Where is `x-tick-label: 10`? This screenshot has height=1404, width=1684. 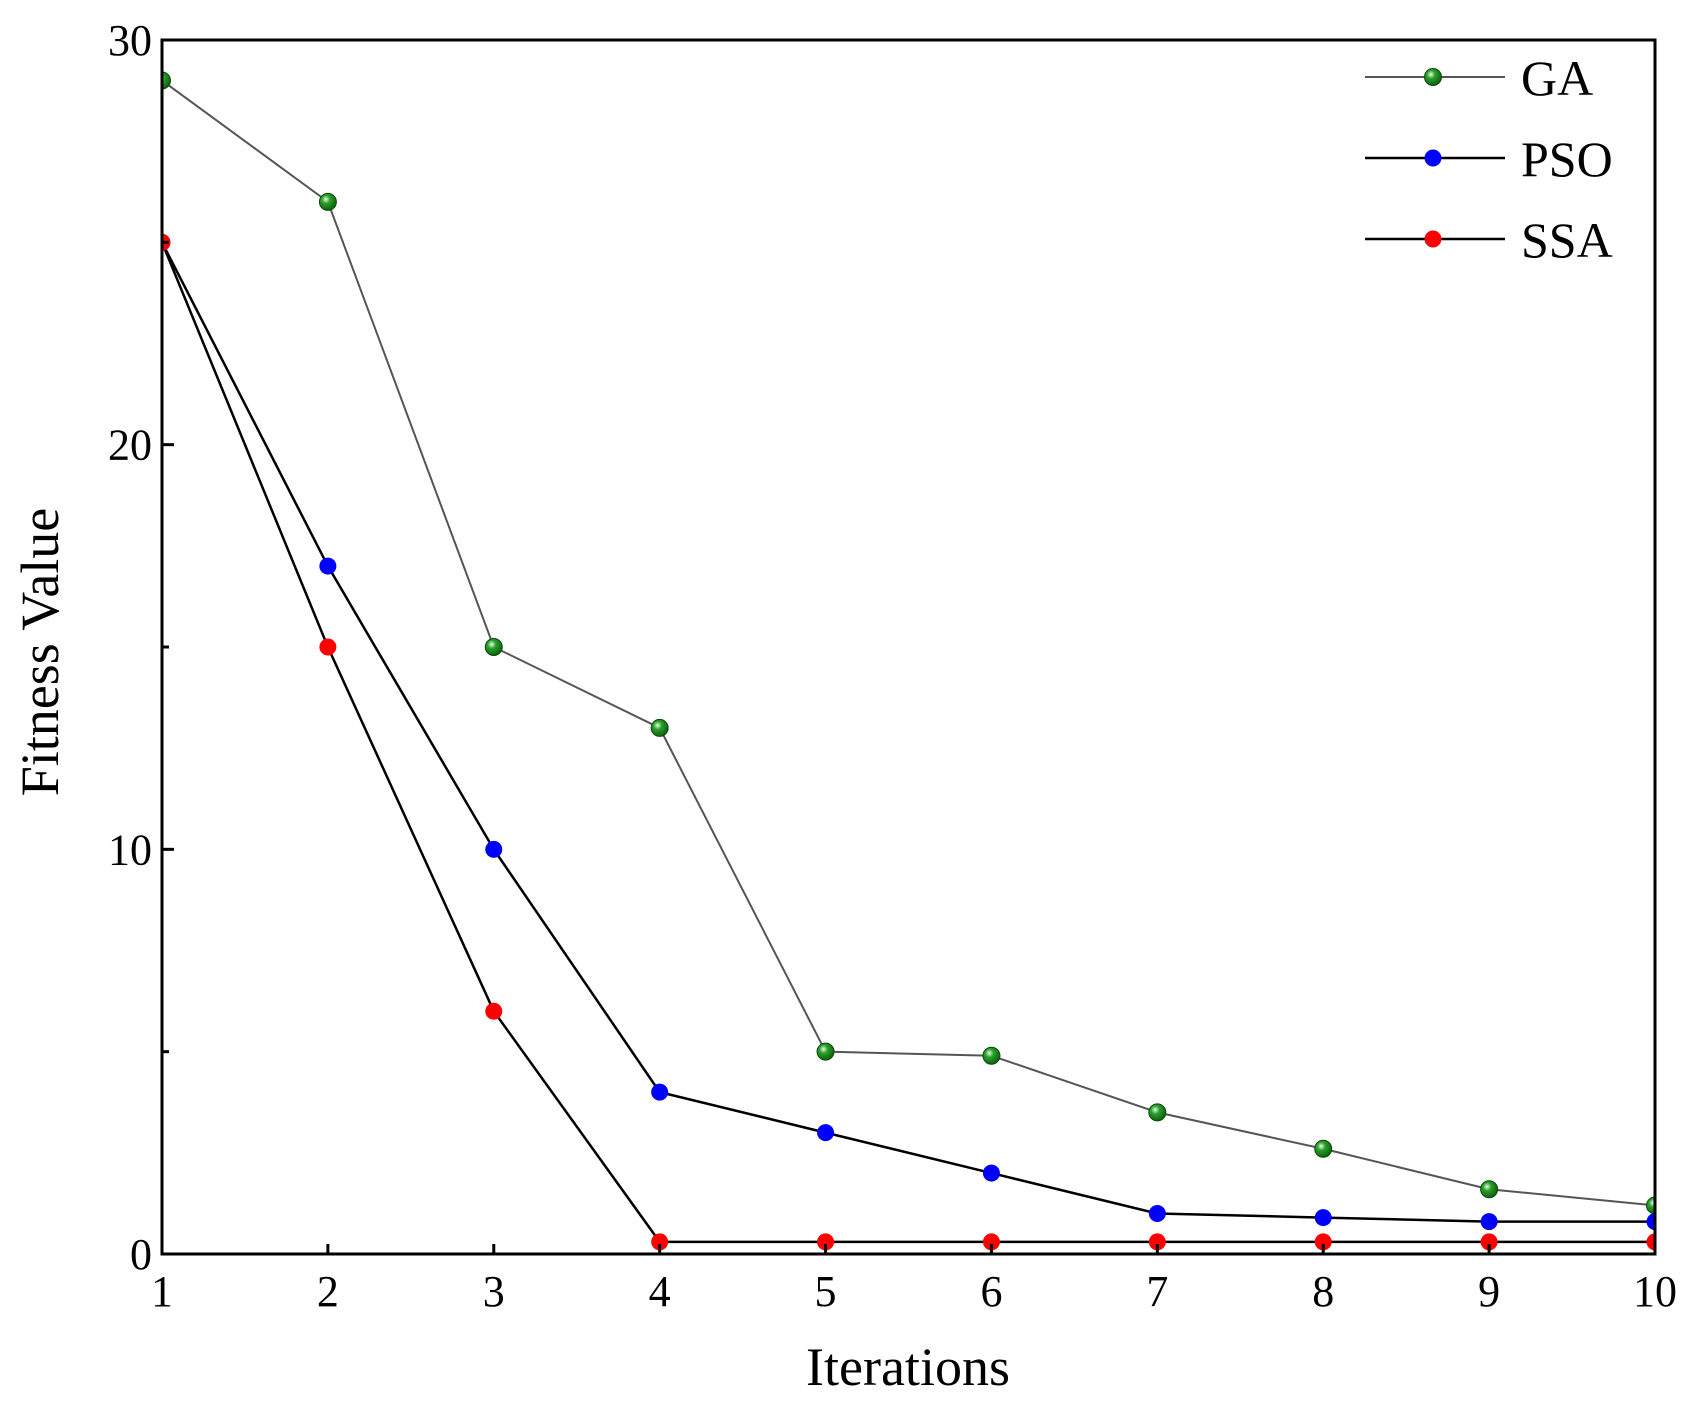
x-tick-label: 10 is located at coordinates (1655, 1291).